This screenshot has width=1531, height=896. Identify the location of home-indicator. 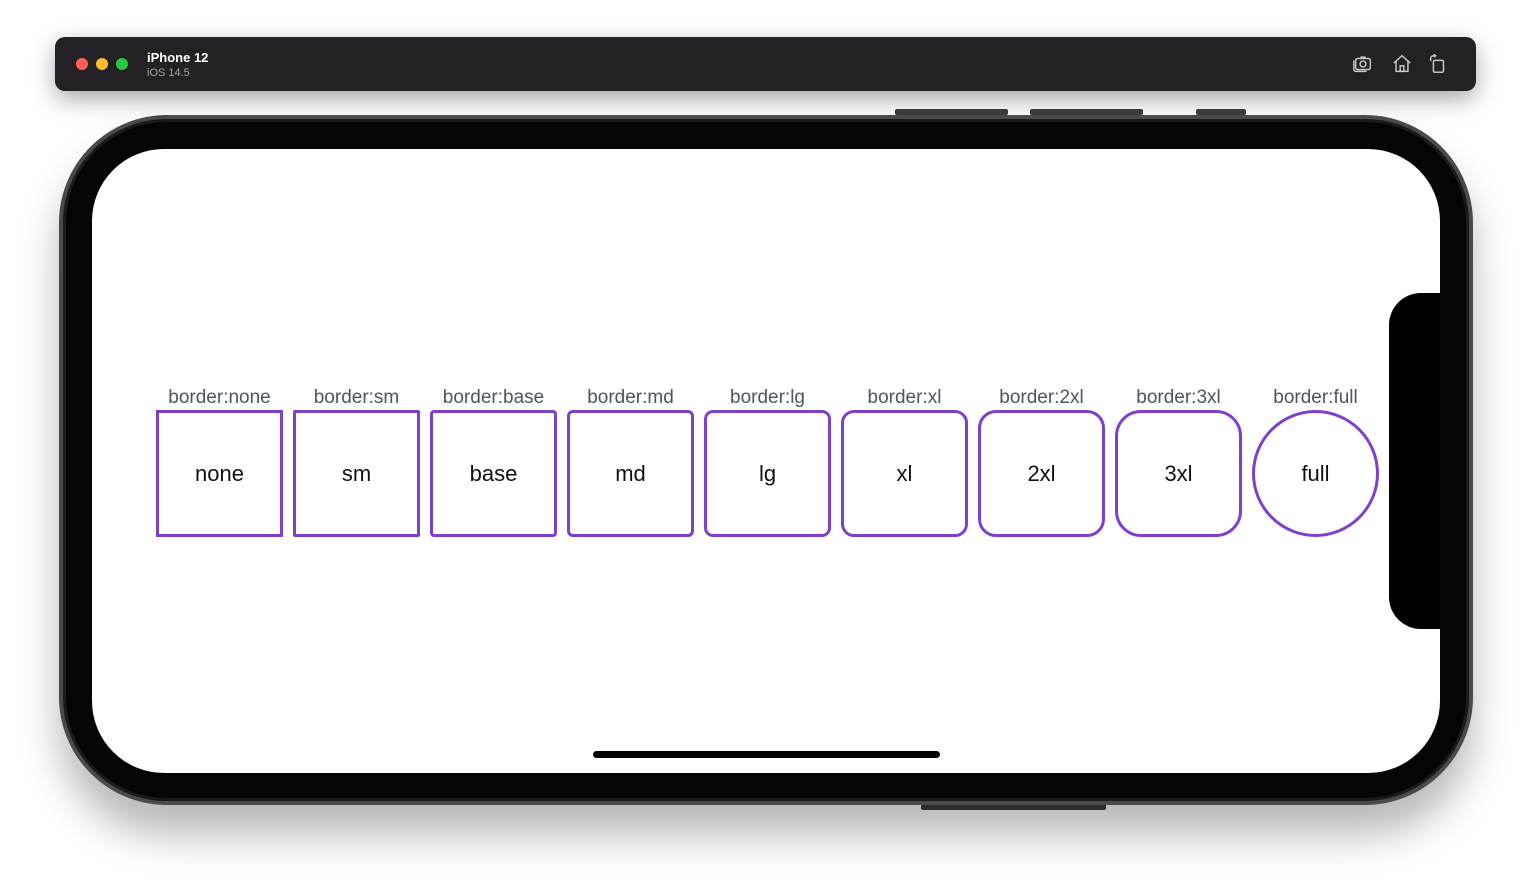
(766, 754).